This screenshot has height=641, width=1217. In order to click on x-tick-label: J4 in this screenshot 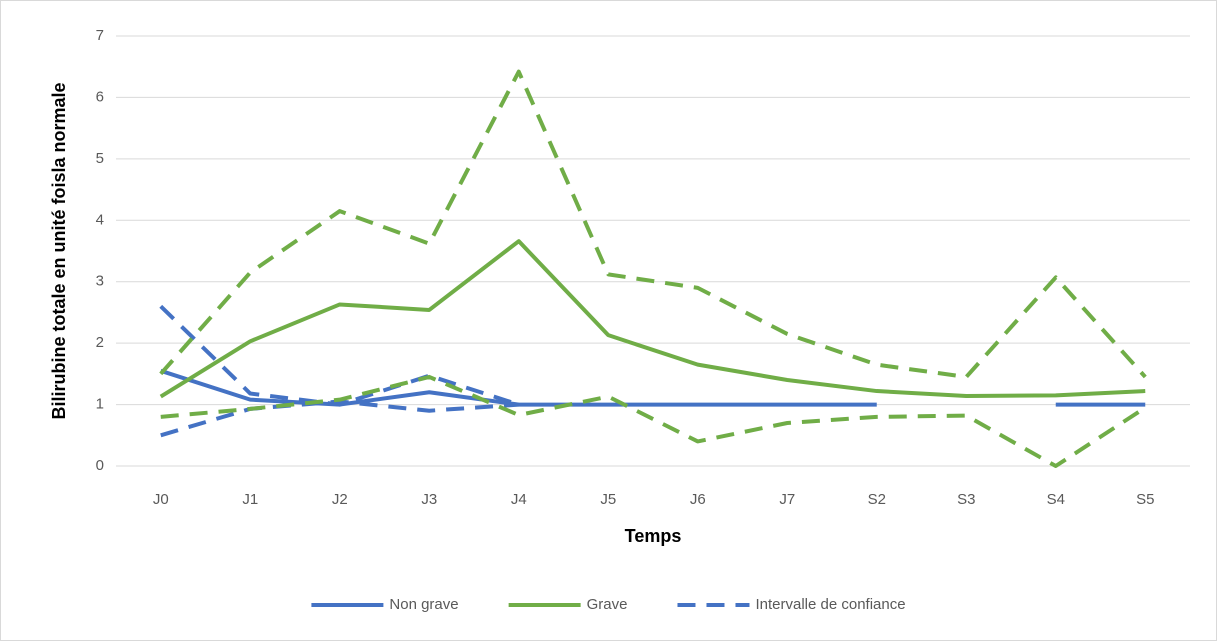, I will do `click(519, 499)`.